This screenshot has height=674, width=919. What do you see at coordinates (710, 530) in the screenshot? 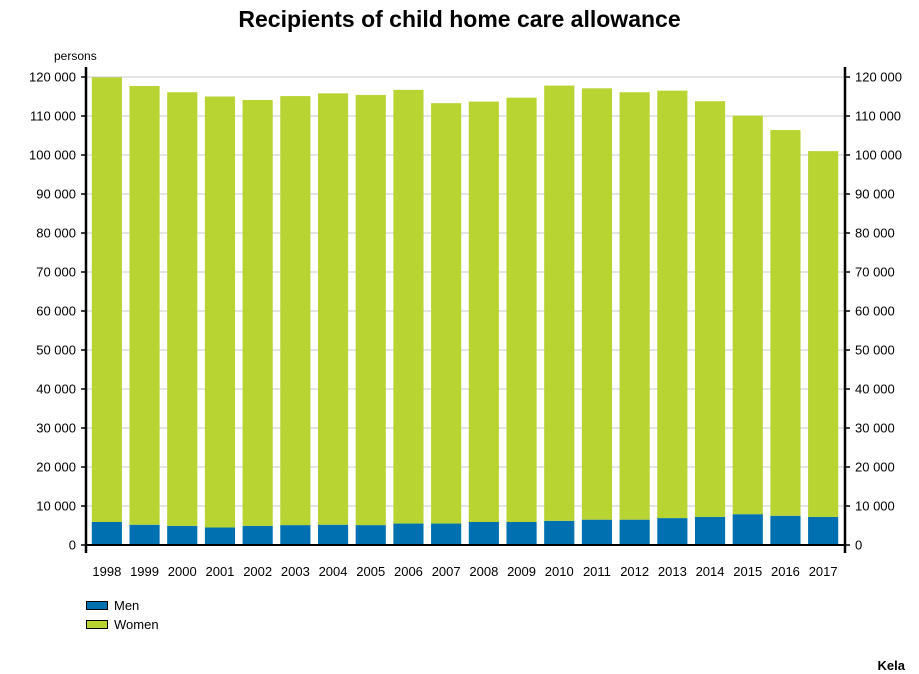
I see `bar-men-2014` at bounding box center [710, 530].